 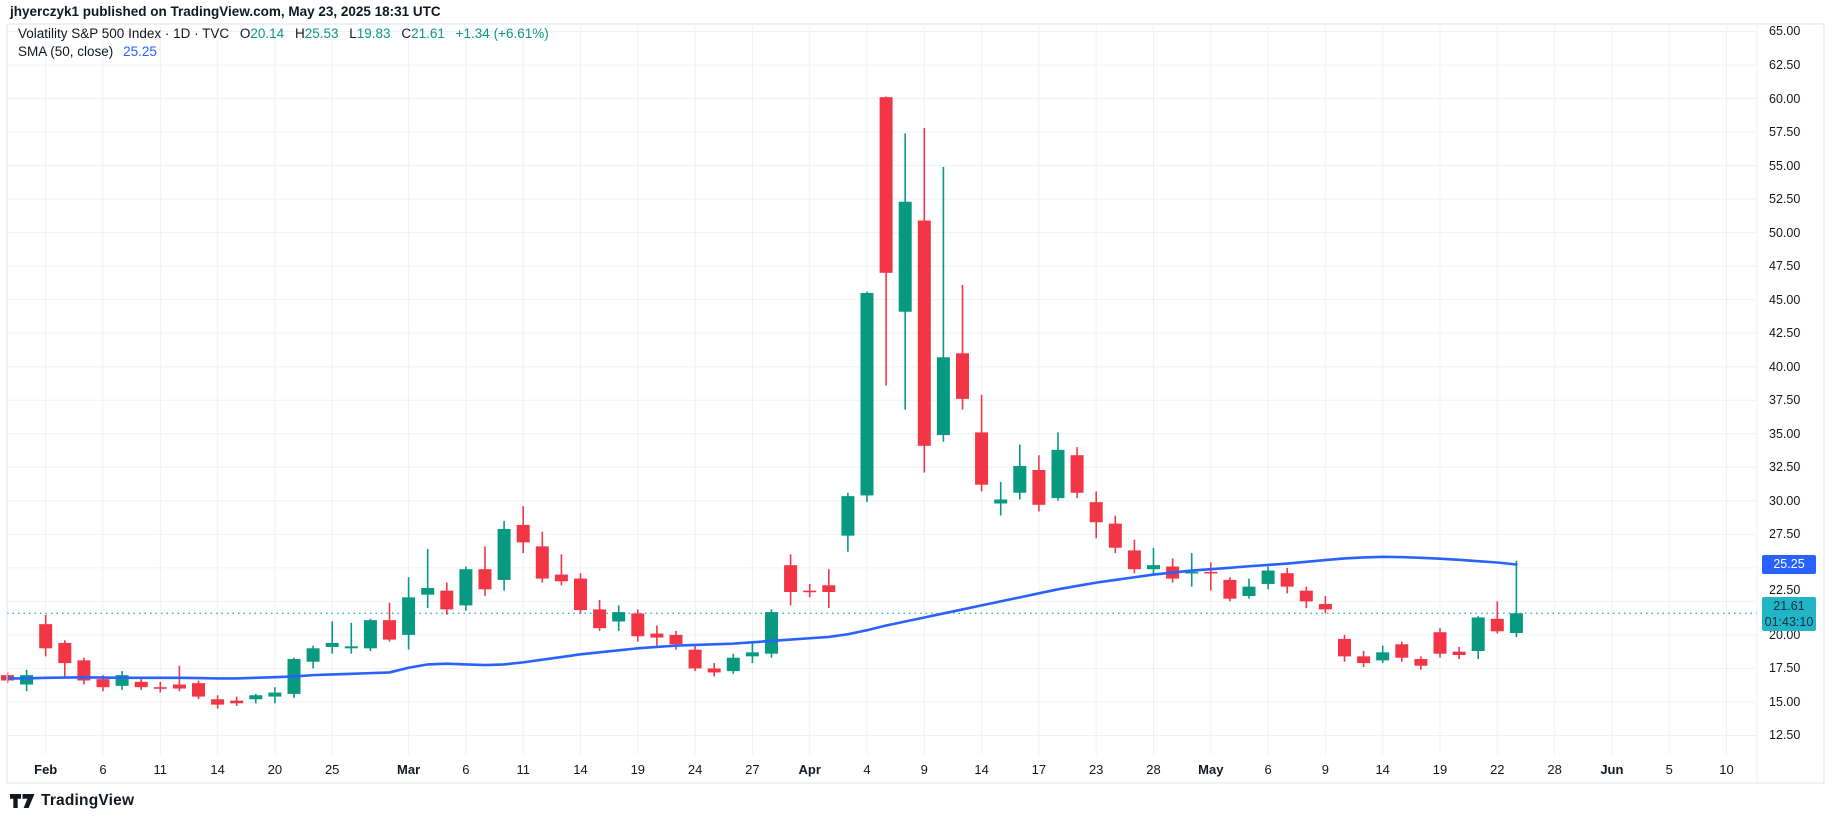 What do you see at coordinates (762, 617) in the screenshot?
I see `sma-line` at bounding box center [762, 617].